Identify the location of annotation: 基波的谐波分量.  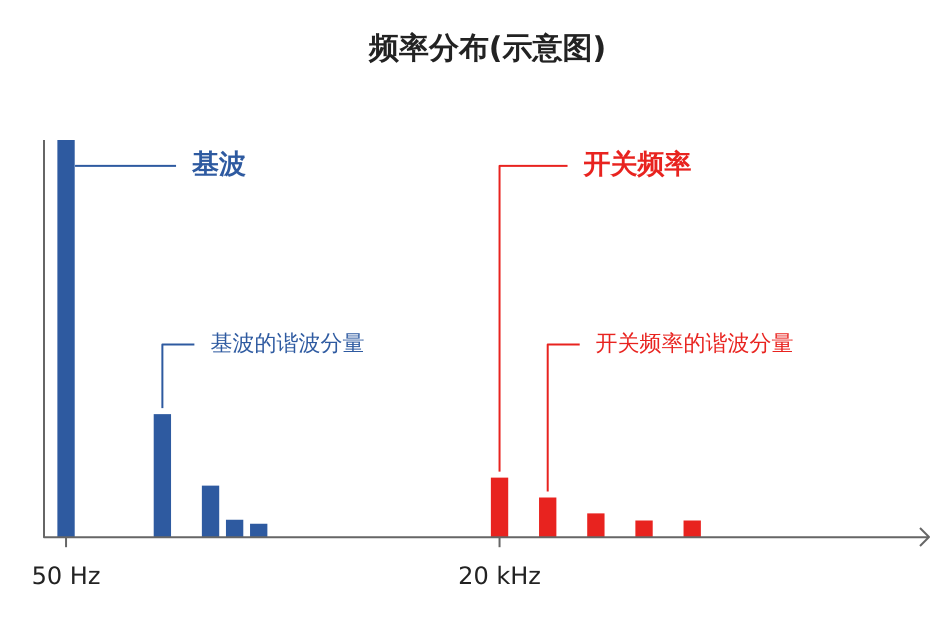
(287, 343).